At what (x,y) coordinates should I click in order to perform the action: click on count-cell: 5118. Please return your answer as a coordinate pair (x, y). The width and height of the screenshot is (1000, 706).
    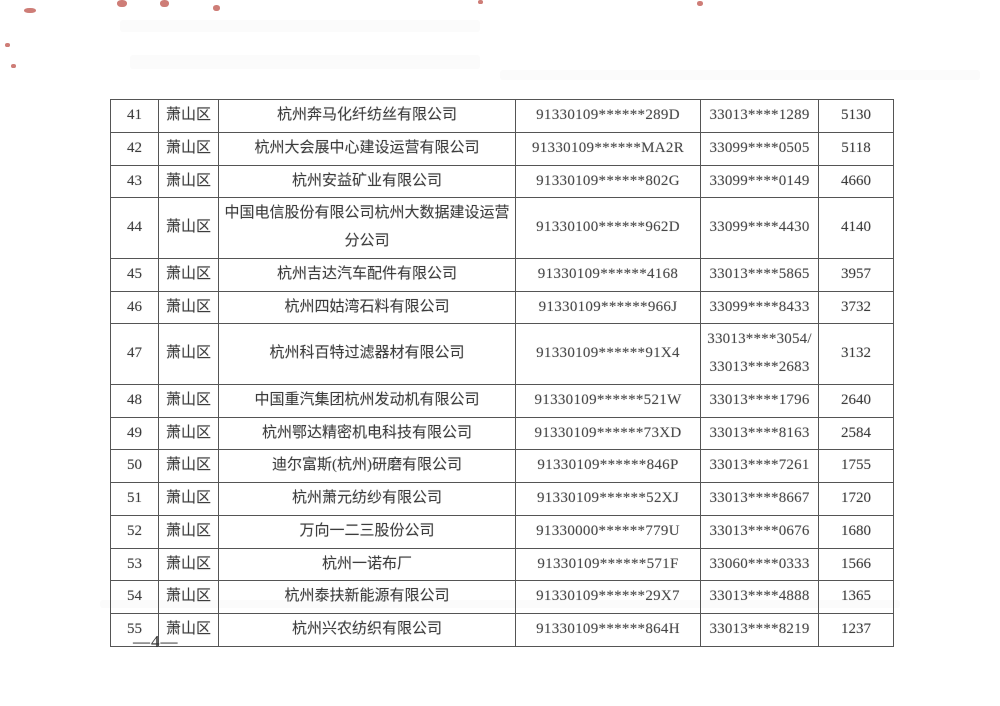
    Looking at the image, I should click on (856, 148).